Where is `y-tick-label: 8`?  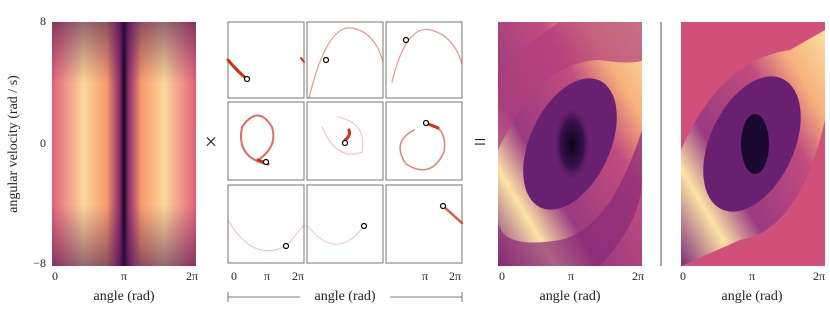
y-tick-label: 8 is located at coordinates (43, 21).